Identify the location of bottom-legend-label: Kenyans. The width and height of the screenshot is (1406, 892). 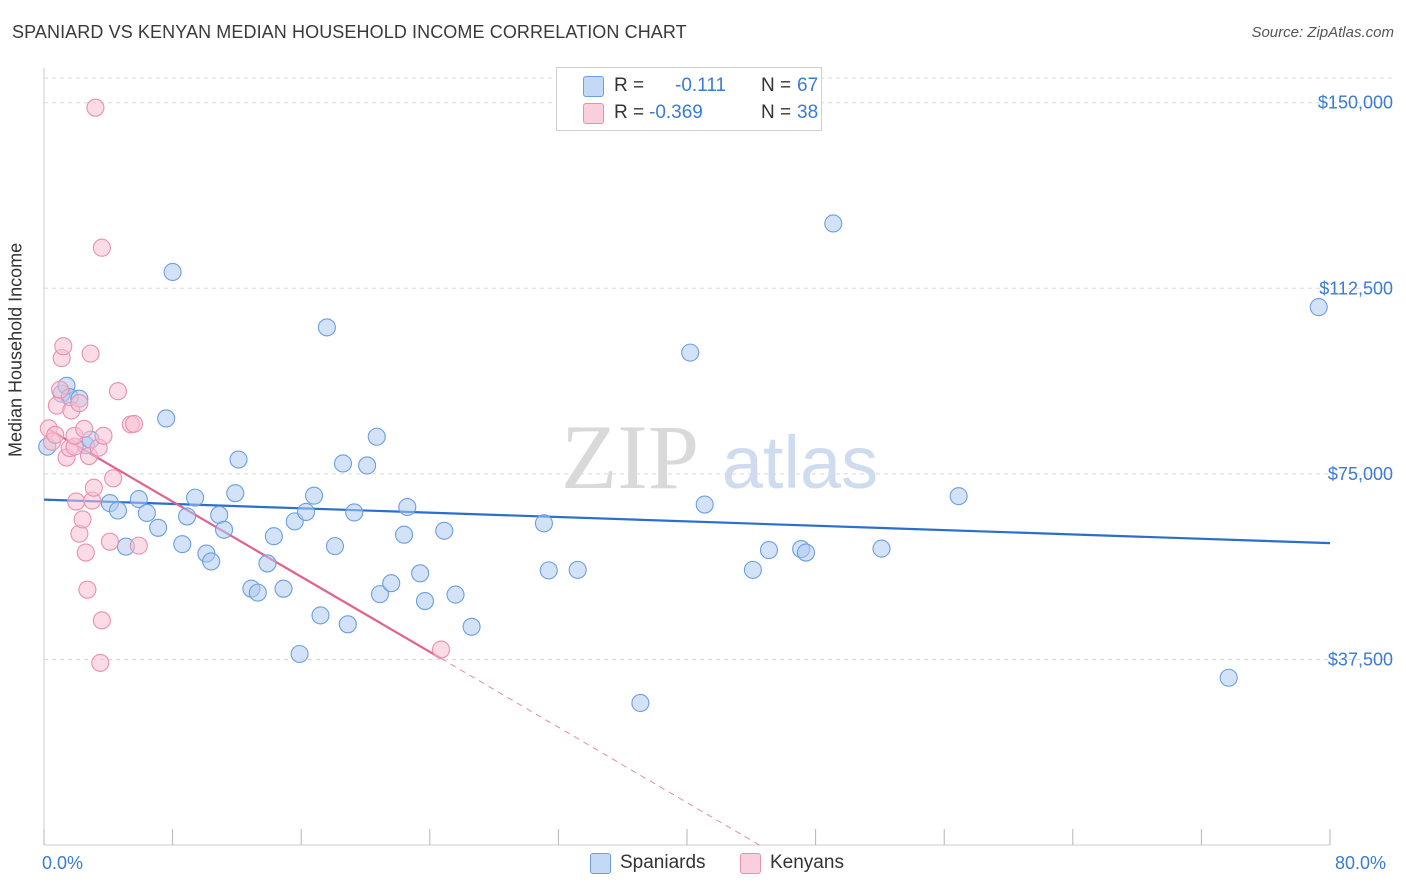
(807, 862).